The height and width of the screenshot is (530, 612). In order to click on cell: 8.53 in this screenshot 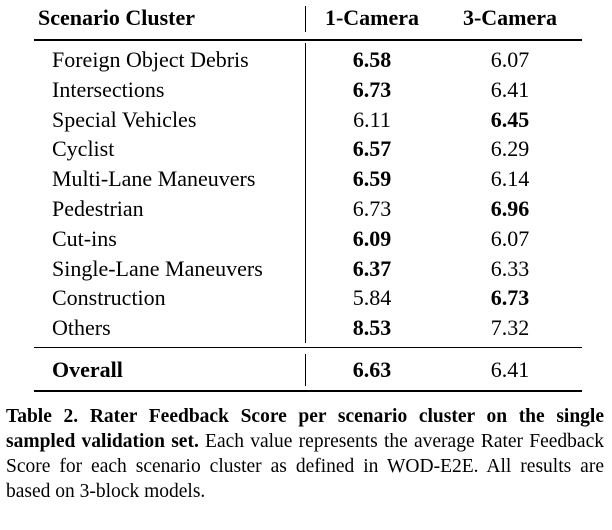, I will do `click(372, 328)`.